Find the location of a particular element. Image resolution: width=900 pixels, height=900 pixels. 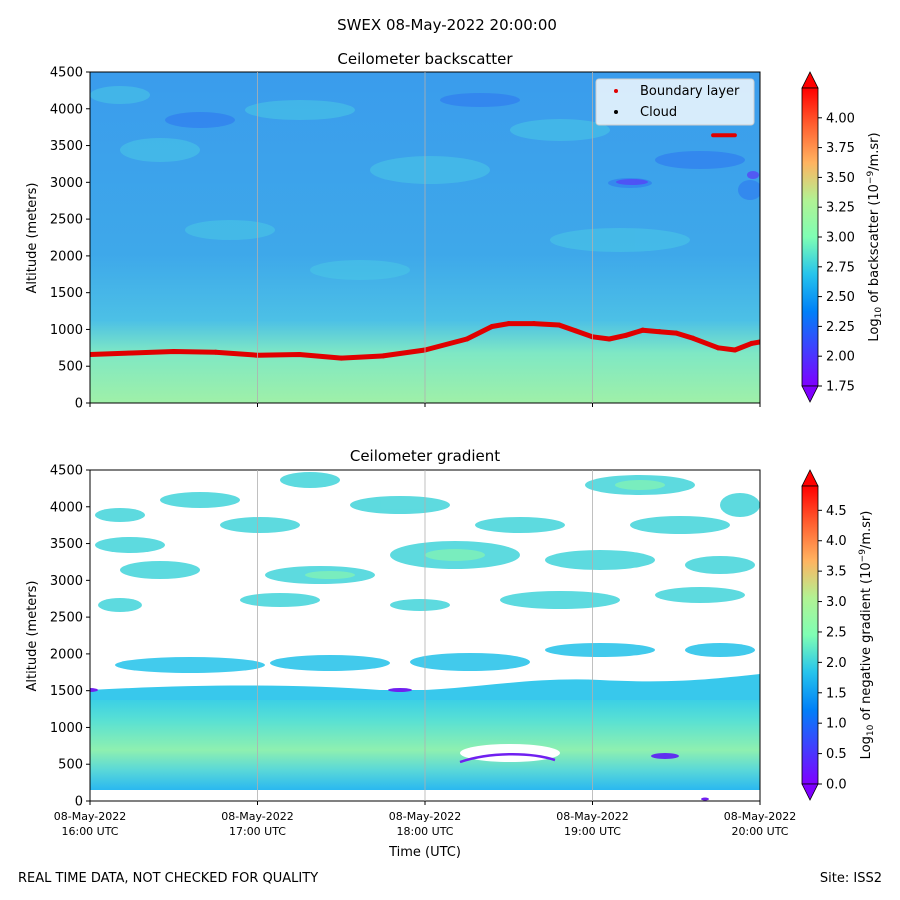

legend-label-cloud: Cloud is located at coordinates (658, 112).